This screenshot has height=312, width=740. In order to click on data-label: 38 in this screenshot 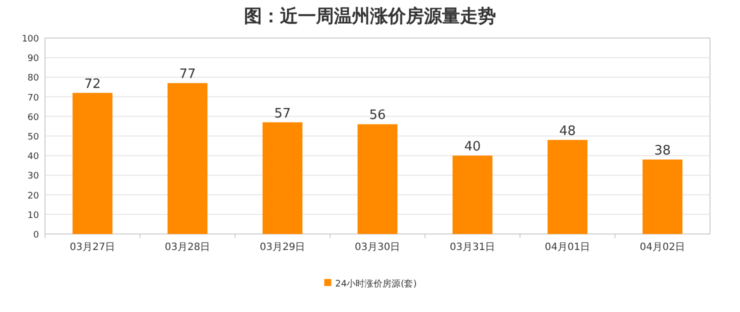, I will do `click(662, 151)`.